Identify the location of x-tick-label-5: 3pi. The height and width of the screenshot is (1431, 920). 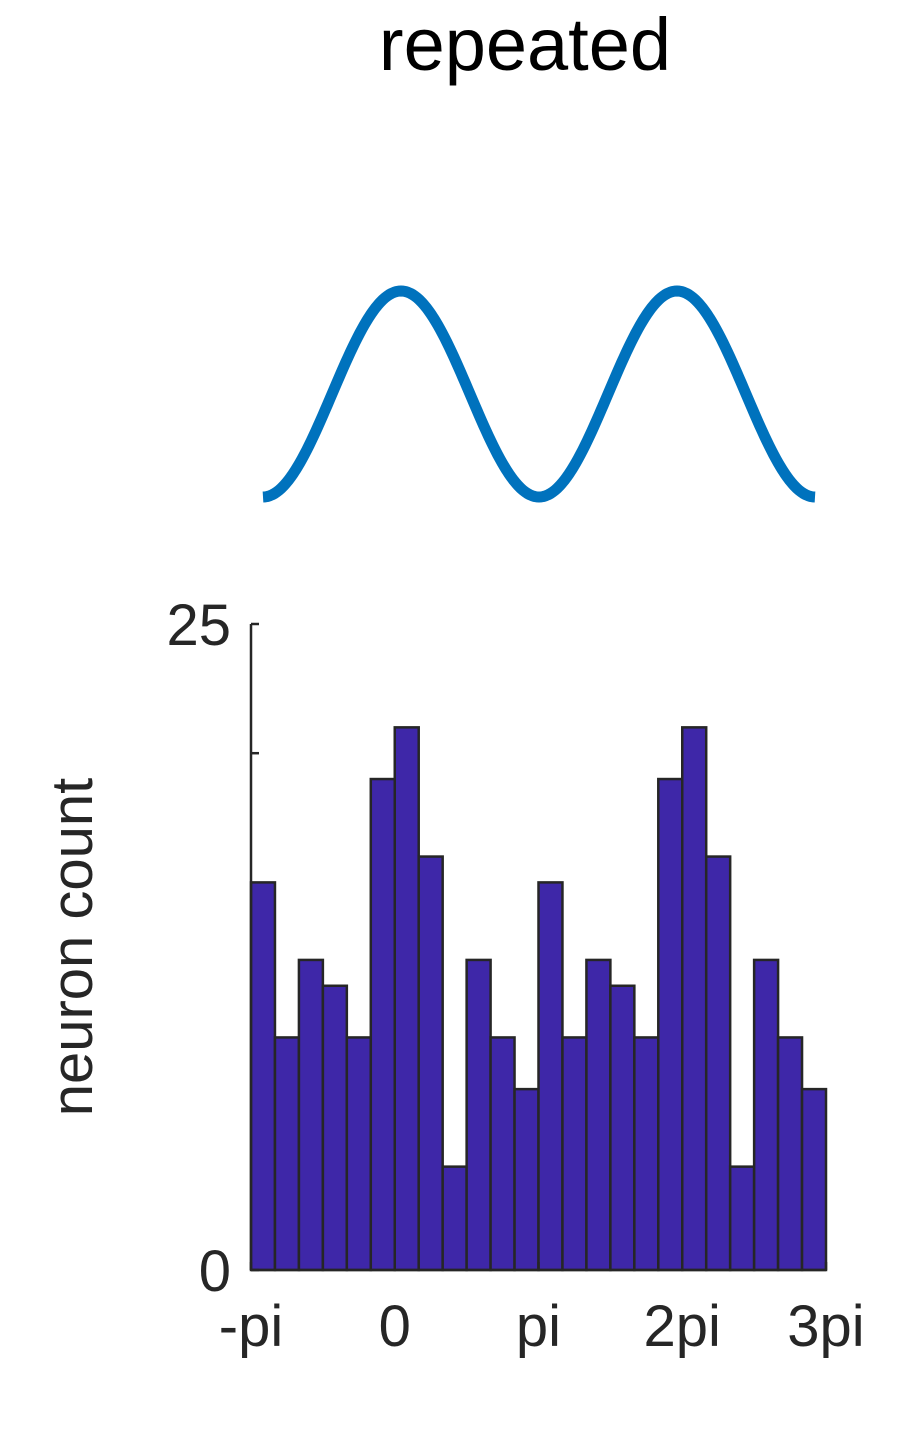
(825, 1326).